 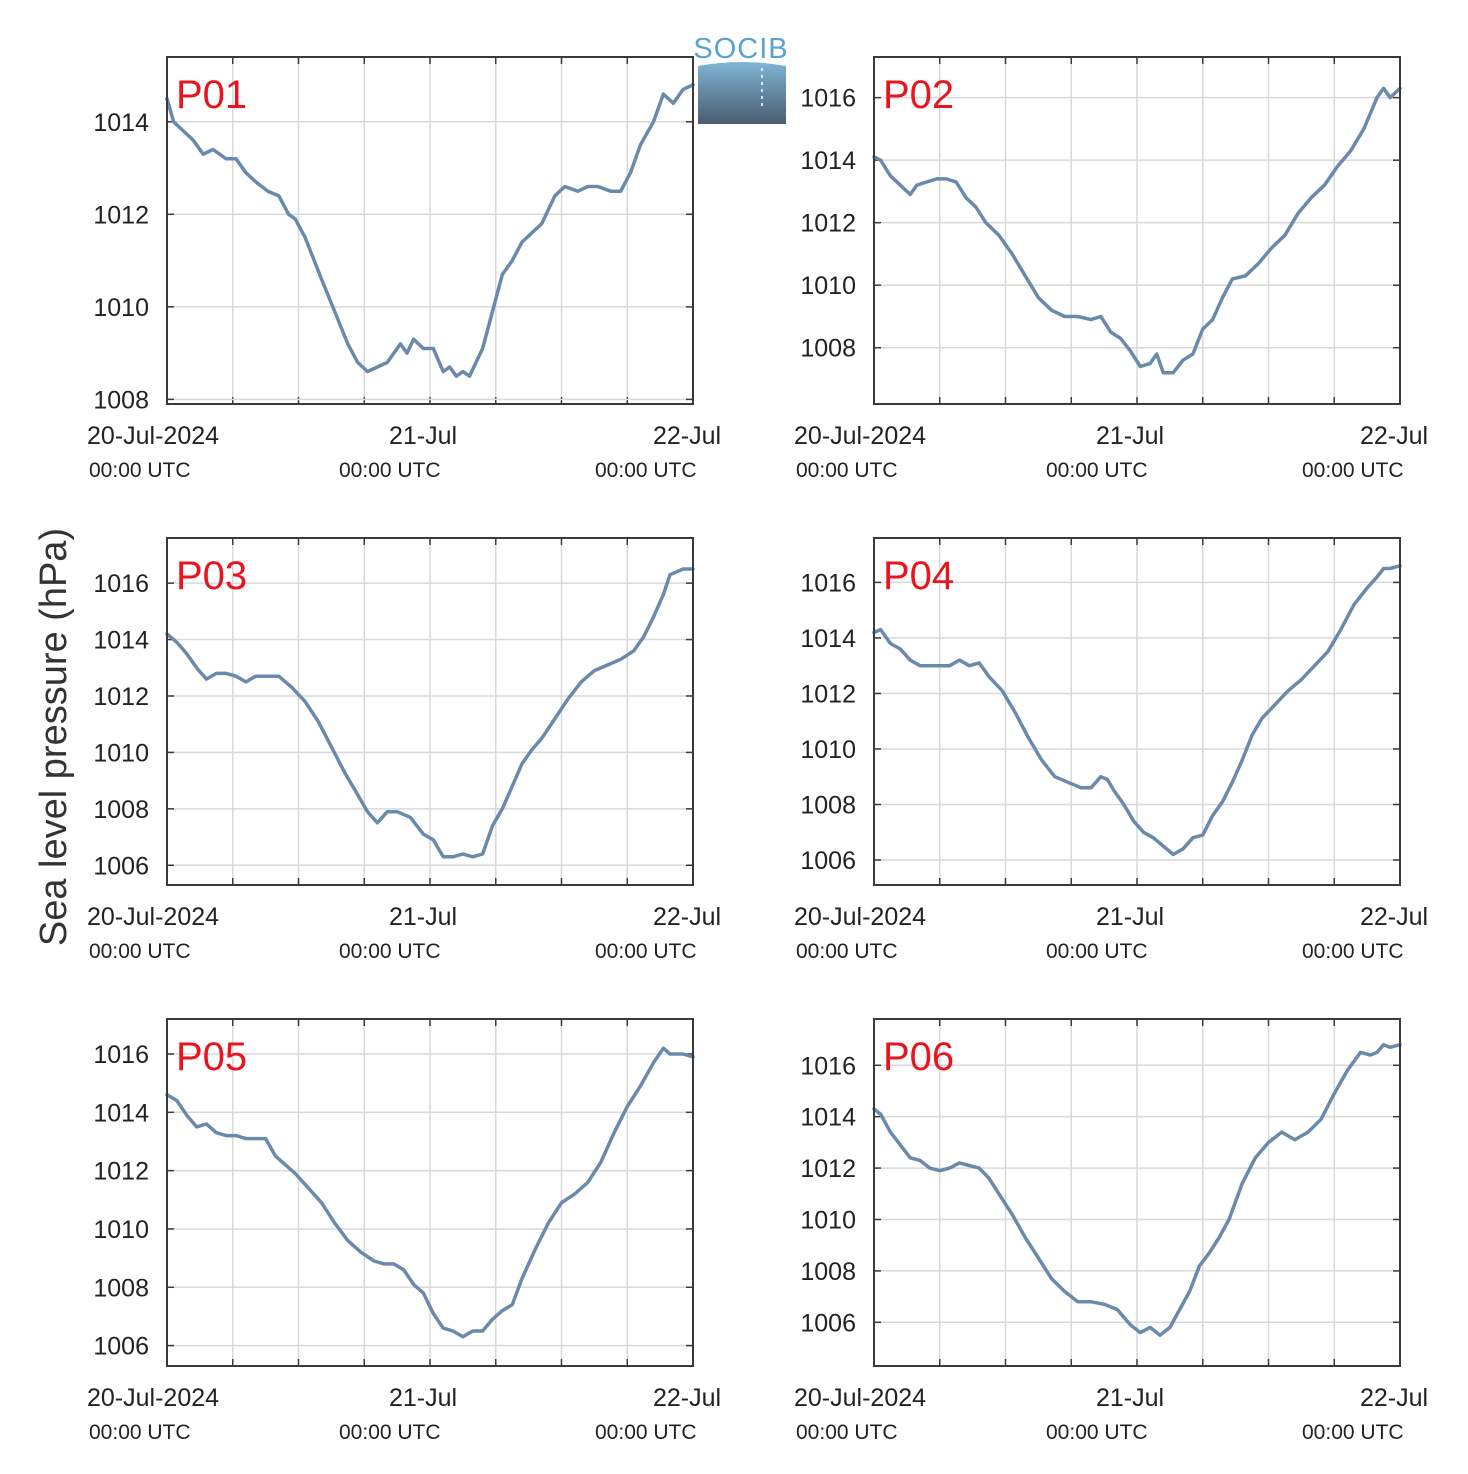 What do you see at coordinates (742, 93) in the screenshot?
I see `logo-wave-icon` at bounding box center [742, 93].